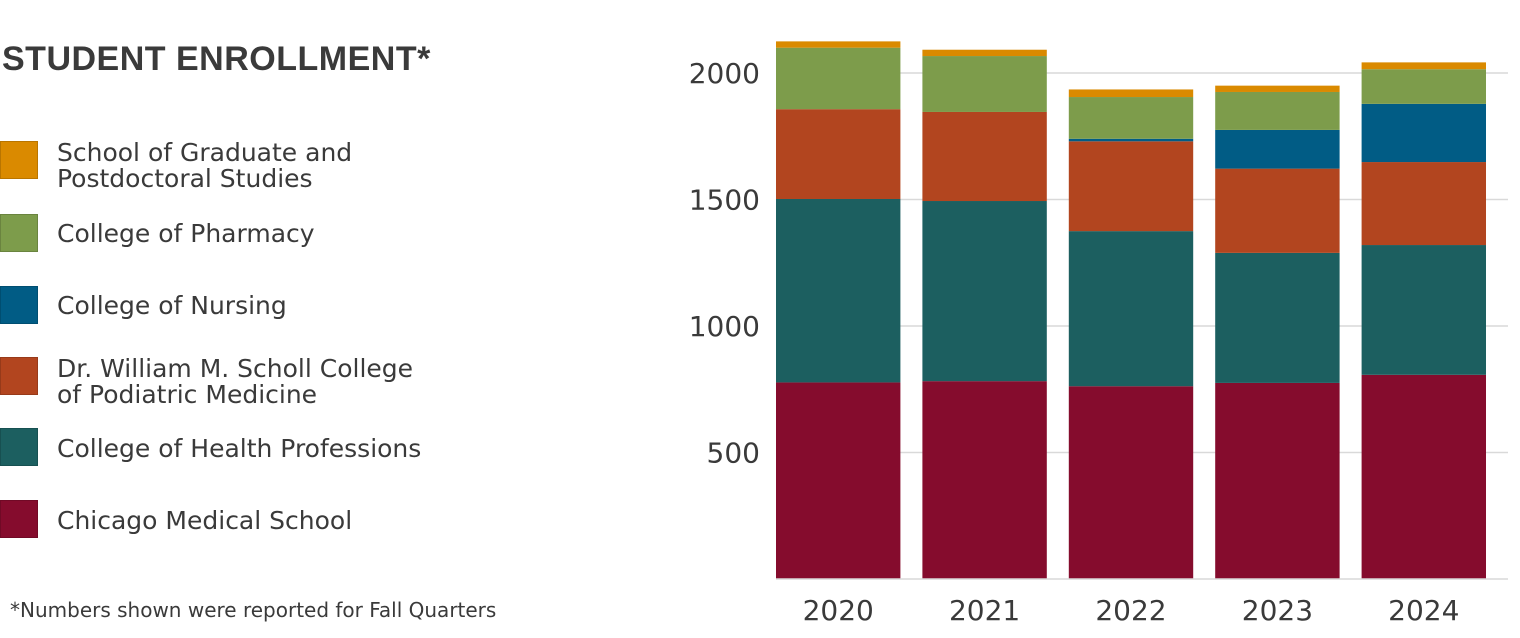 This screenshot has height=638, width=1520. I want to click on x-tick-label: 2022, so click(1130, 610).